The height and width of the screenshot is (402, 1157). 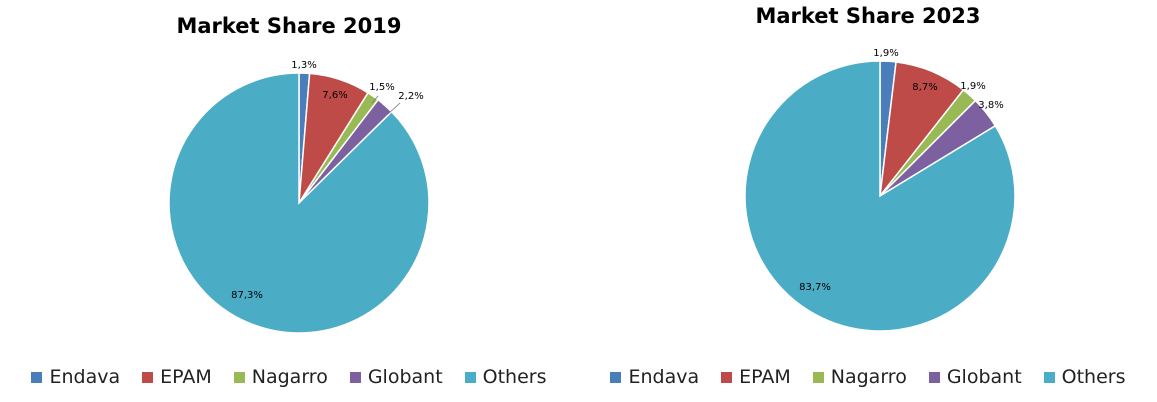 I want to click on chart-title: Market Share 2023, so click(x=868, y=16).